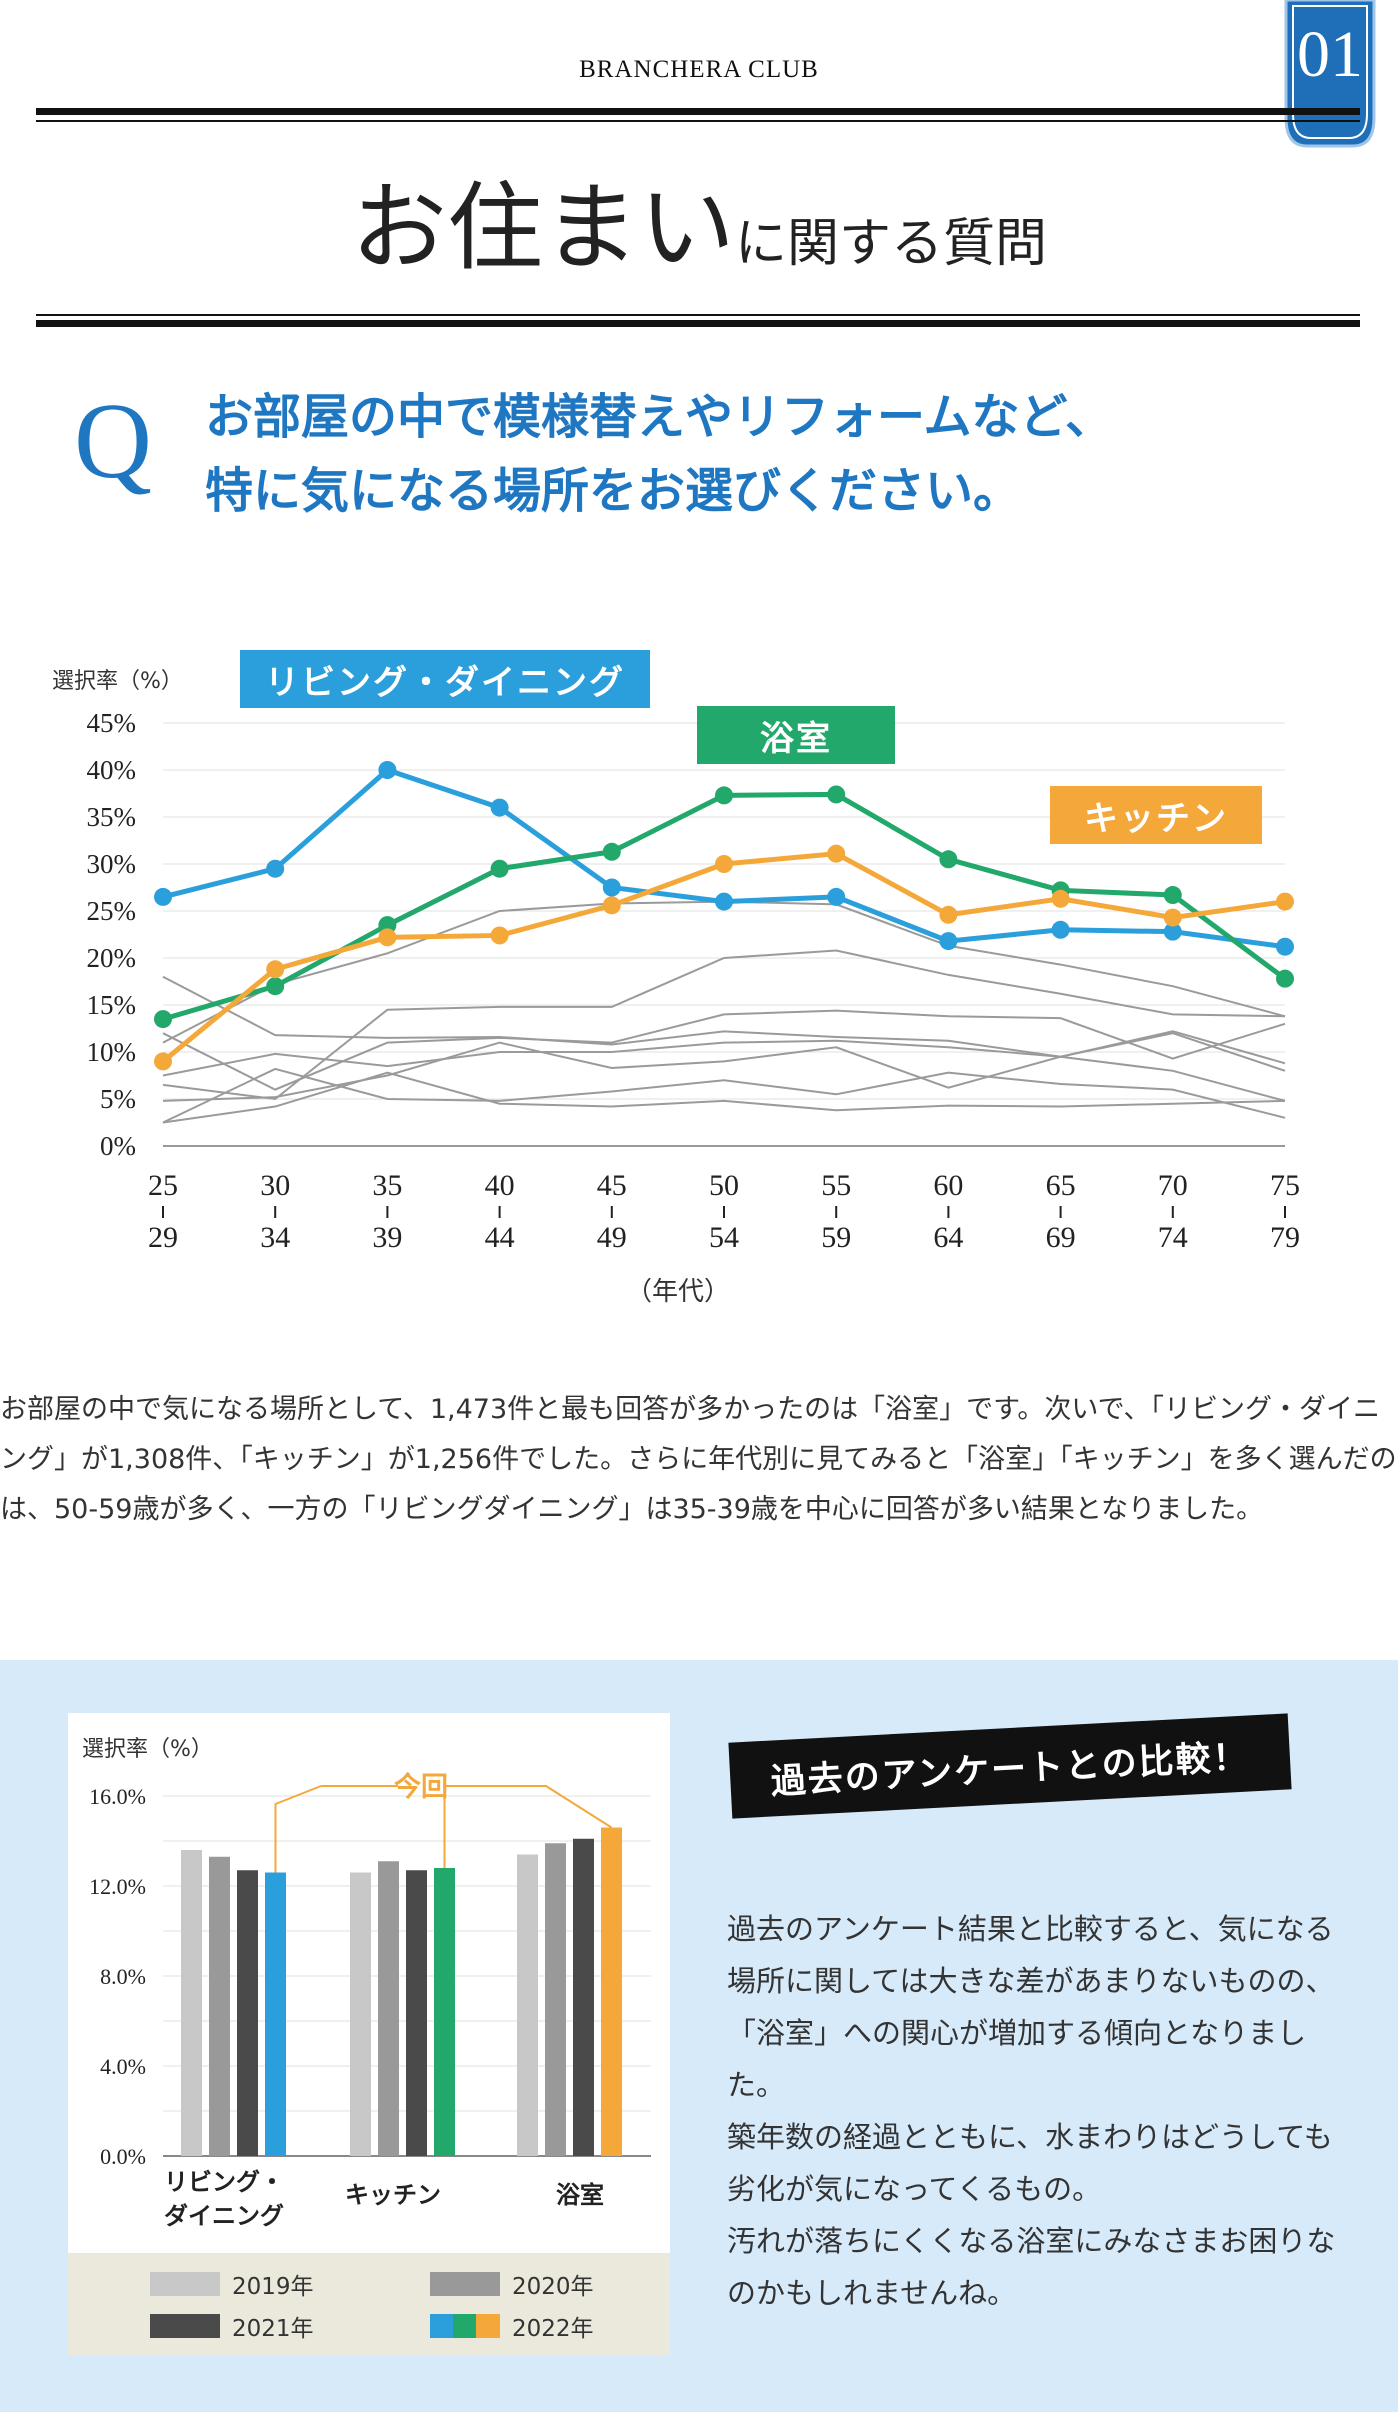 This screenshot has height=2412, width=1398. Describe the element at coordinates (112, 770) in the screenshot. I see `y-tick-label: 40%` at that location.